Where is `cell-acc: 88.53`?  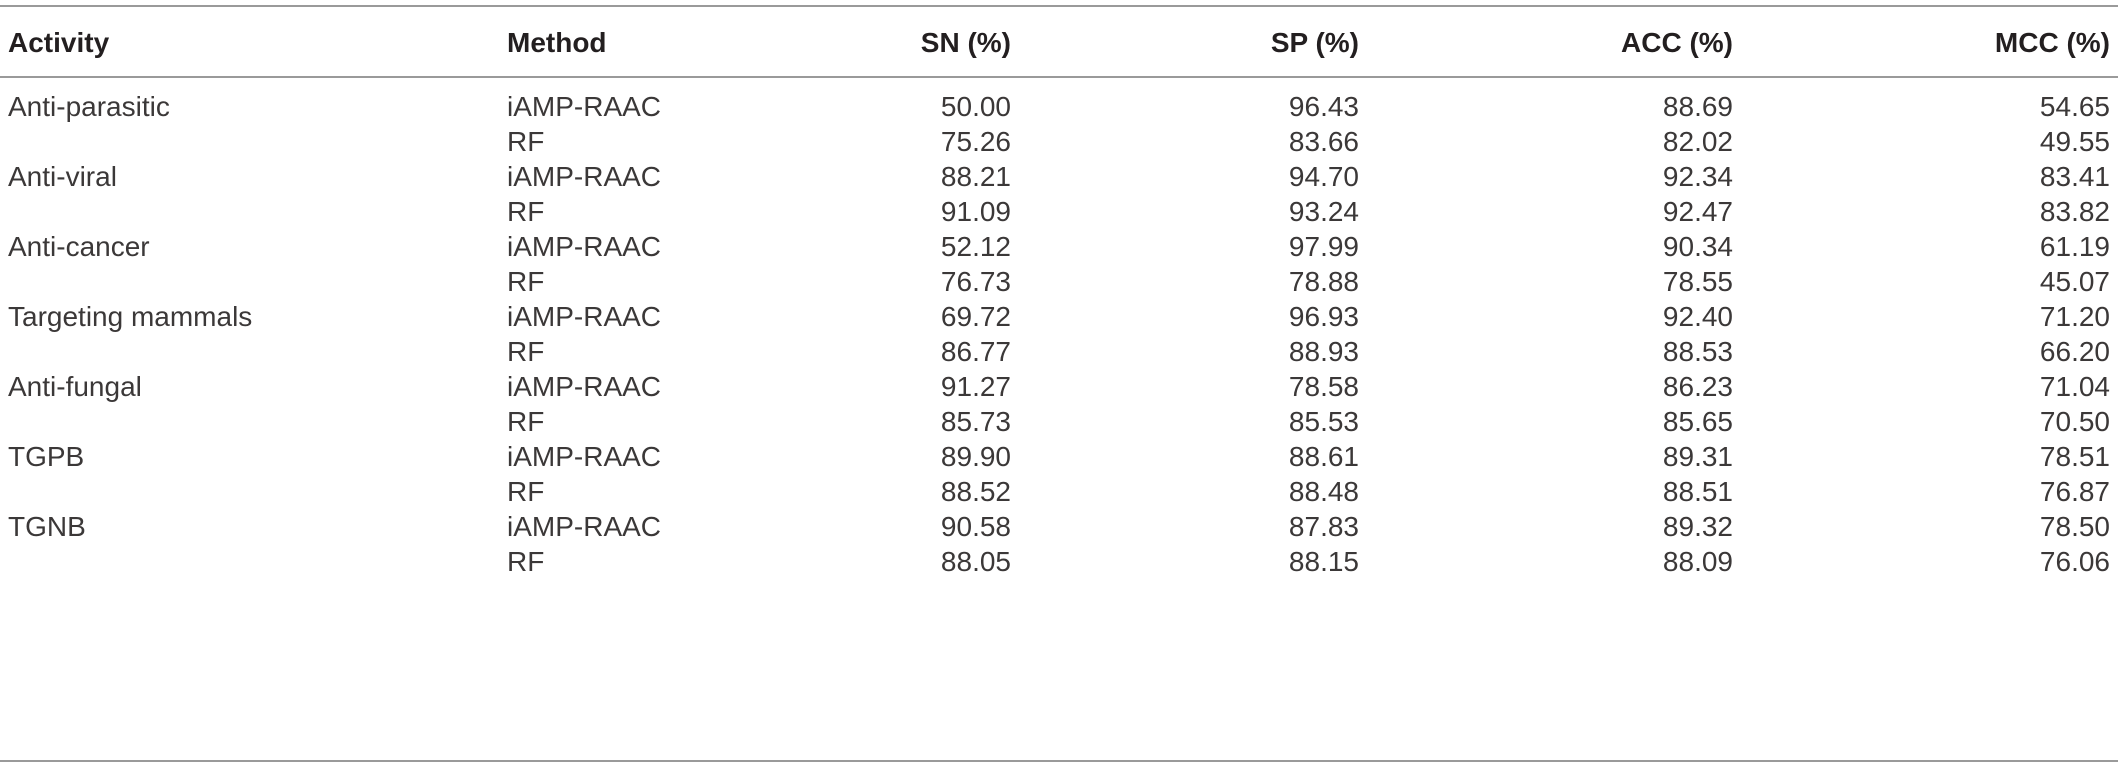 cell-acc: 88.53 is located at coordinates (1697, 351).